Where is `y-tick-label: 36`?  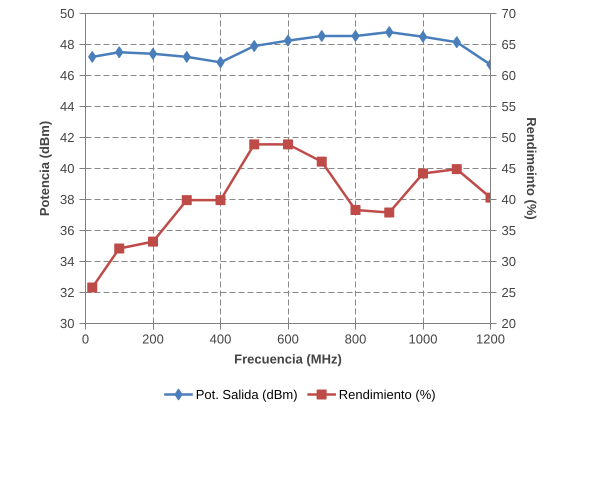
y-tick-label: 36 is located at coordinates (67, 230).